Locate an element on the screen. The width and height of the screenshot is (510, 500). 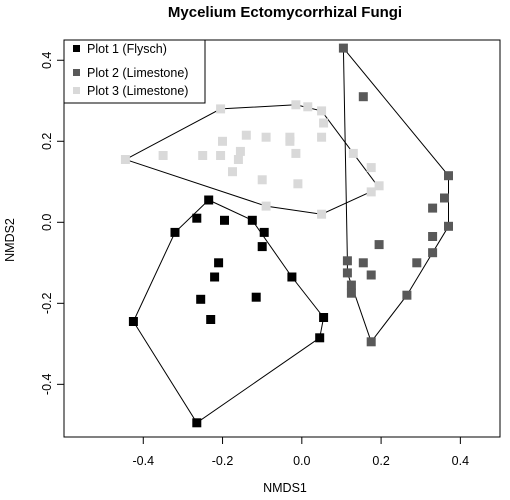
legend-box is located at coordinates (134, 71).